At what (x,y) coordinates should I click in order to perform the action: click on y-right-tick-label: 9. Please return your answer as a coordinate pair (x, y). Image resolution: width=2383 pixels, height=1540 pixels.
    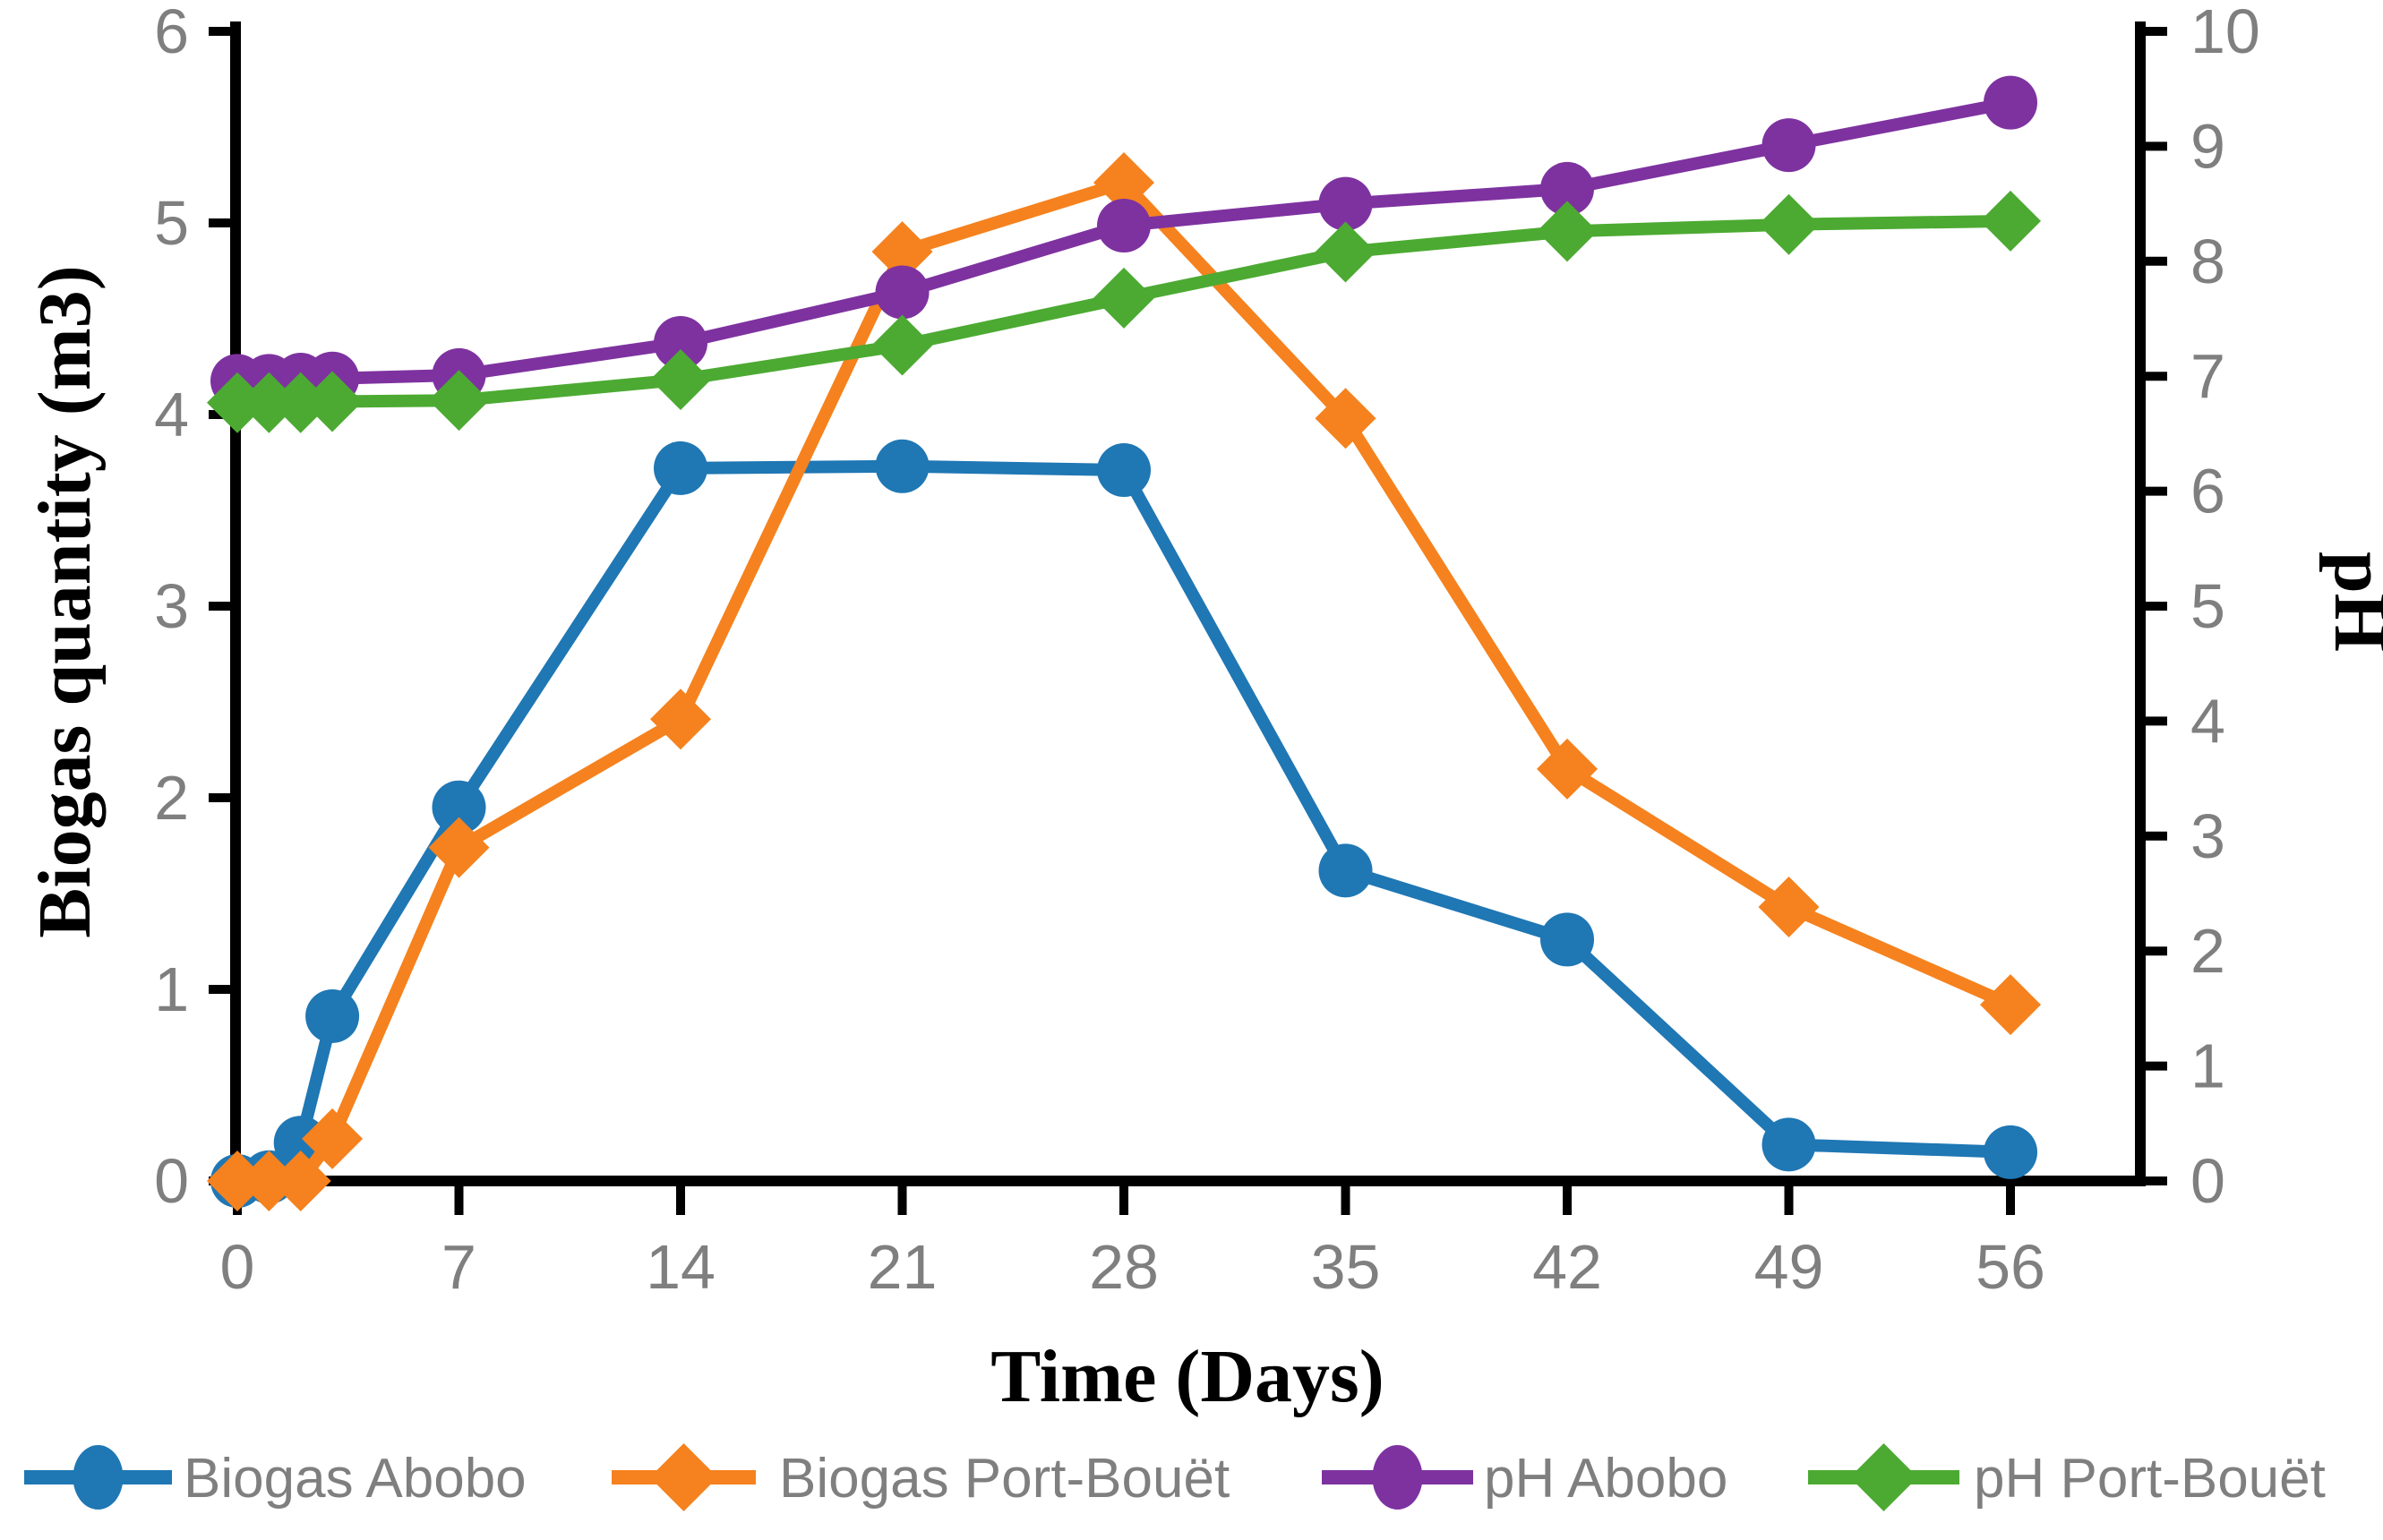
    Looking at the image, I should click on (2207, 146).